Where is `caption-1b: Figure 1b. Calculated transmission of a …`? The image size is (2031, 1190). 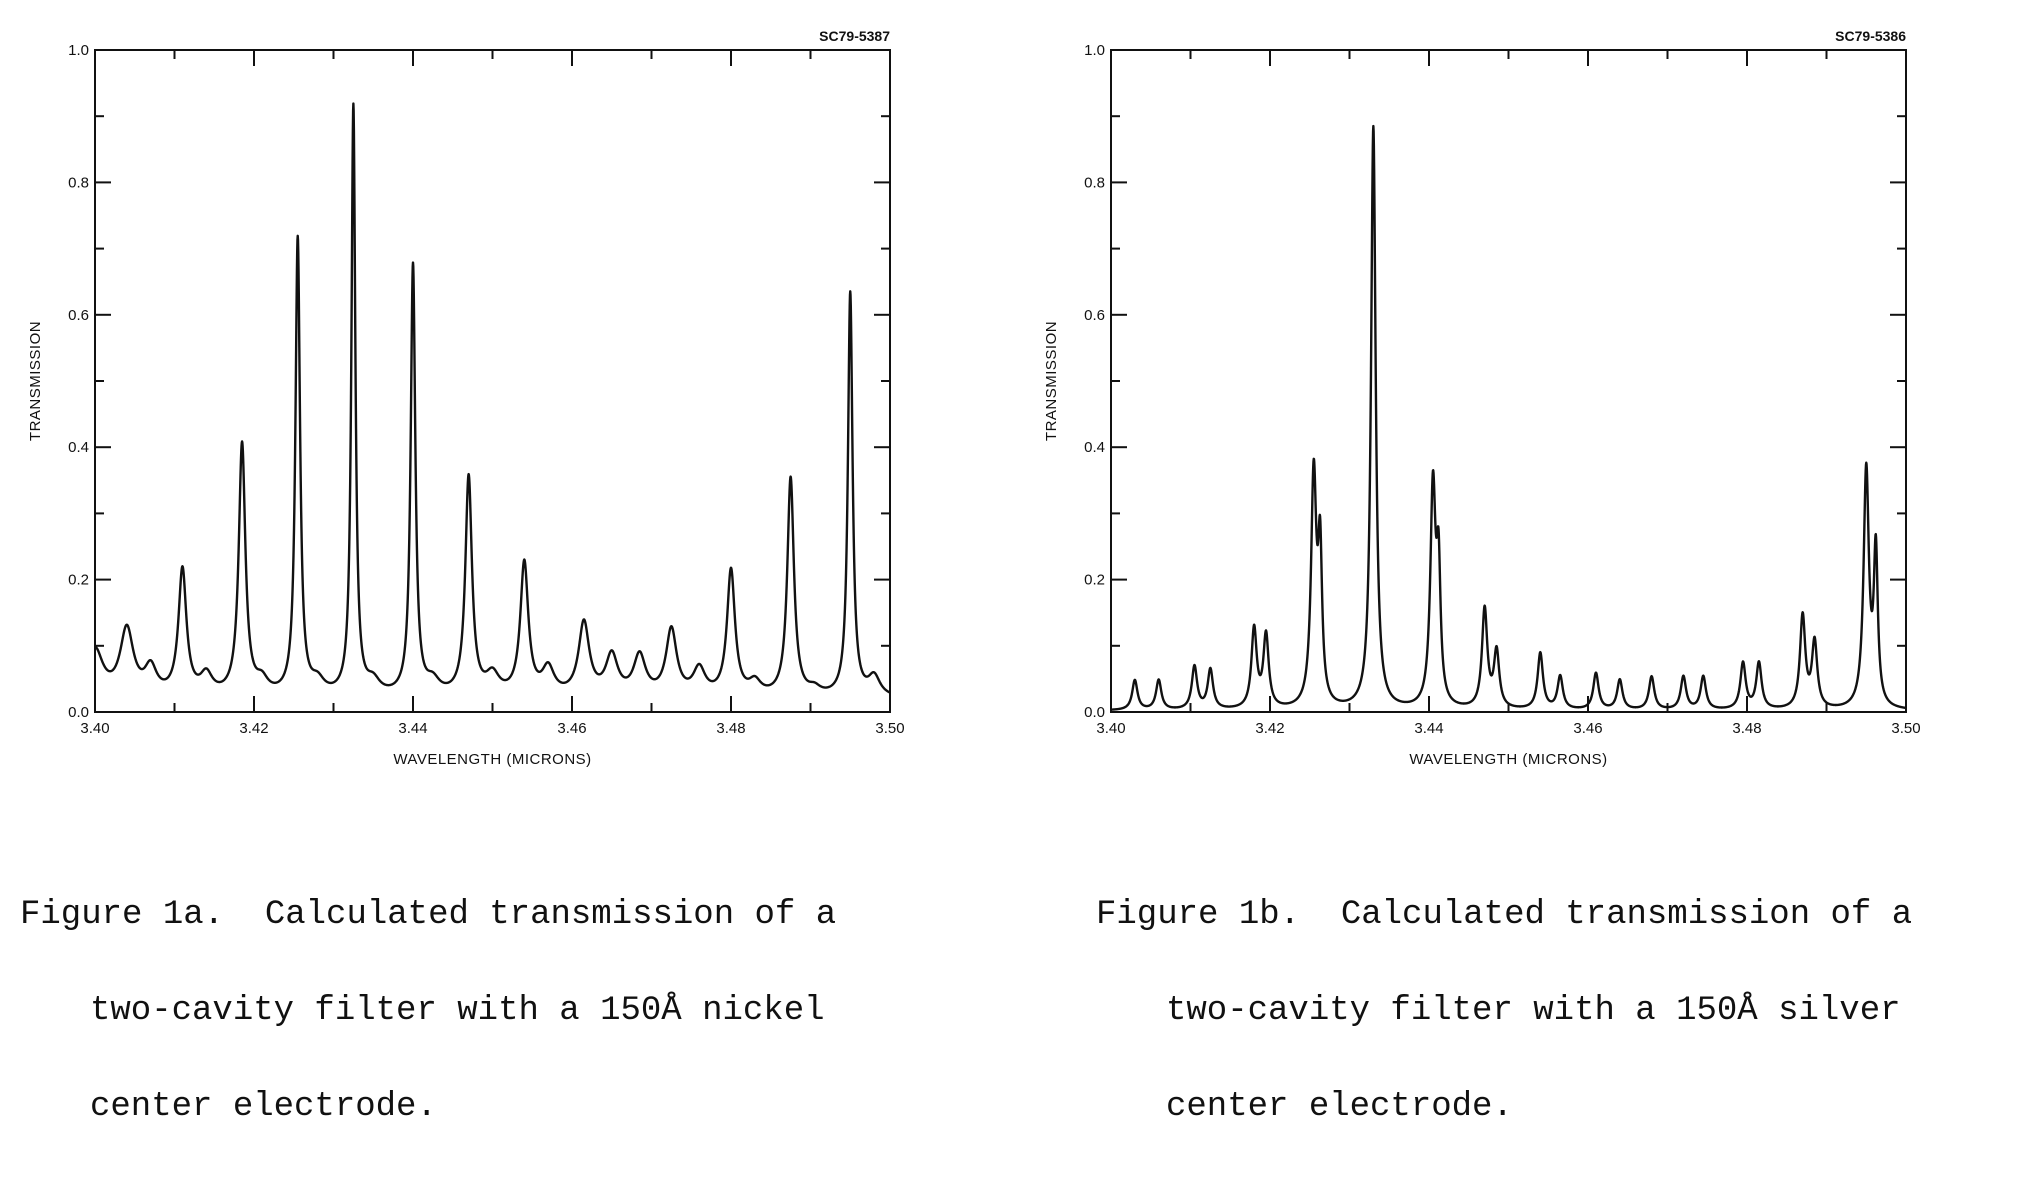
caption-1b: Figure 1b. Calculated transmission of a … is located at coordinates (1504, 1011).